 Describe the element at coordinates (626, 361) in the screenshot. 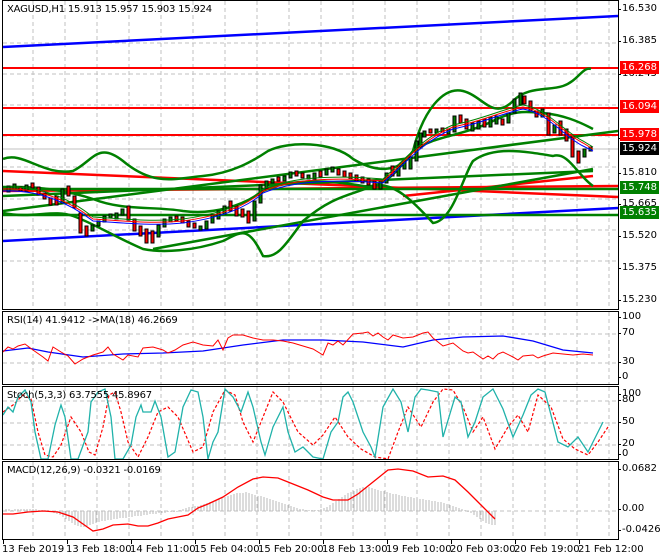

I see `rsi-tick: 30` at that location.